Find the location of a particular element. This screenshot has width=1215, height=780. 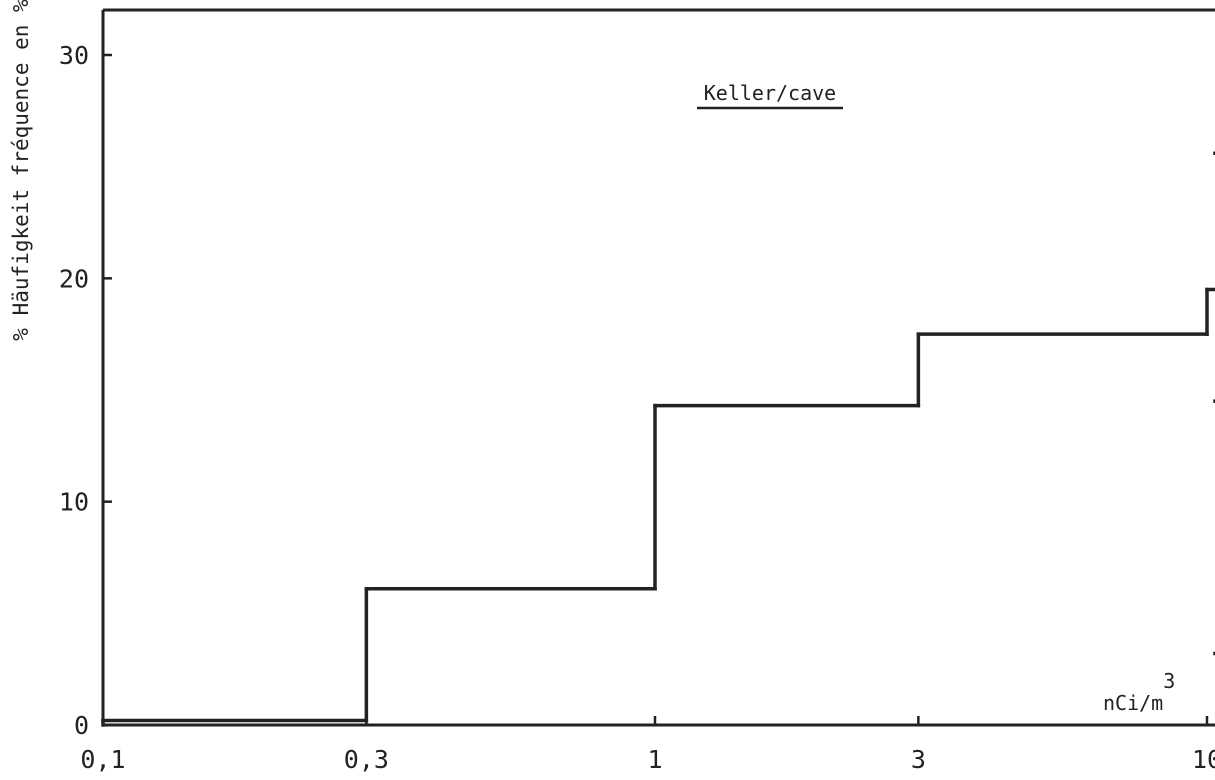

y-tick-label: 30 is located at coordinates (74, 55).